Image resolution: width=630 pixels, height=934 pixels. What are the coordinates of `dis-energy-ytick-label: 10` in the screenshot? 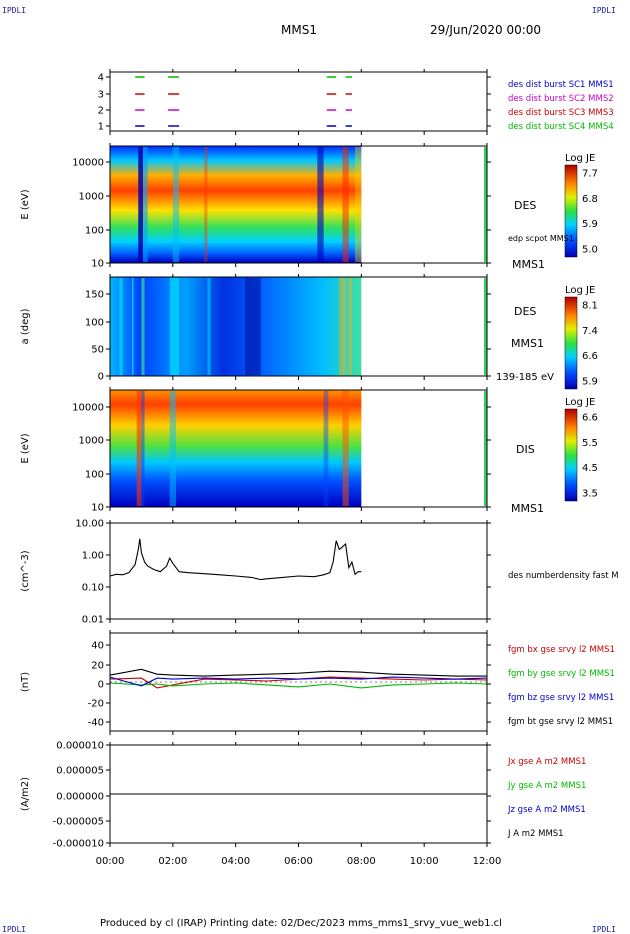 It's located at (97, 508).